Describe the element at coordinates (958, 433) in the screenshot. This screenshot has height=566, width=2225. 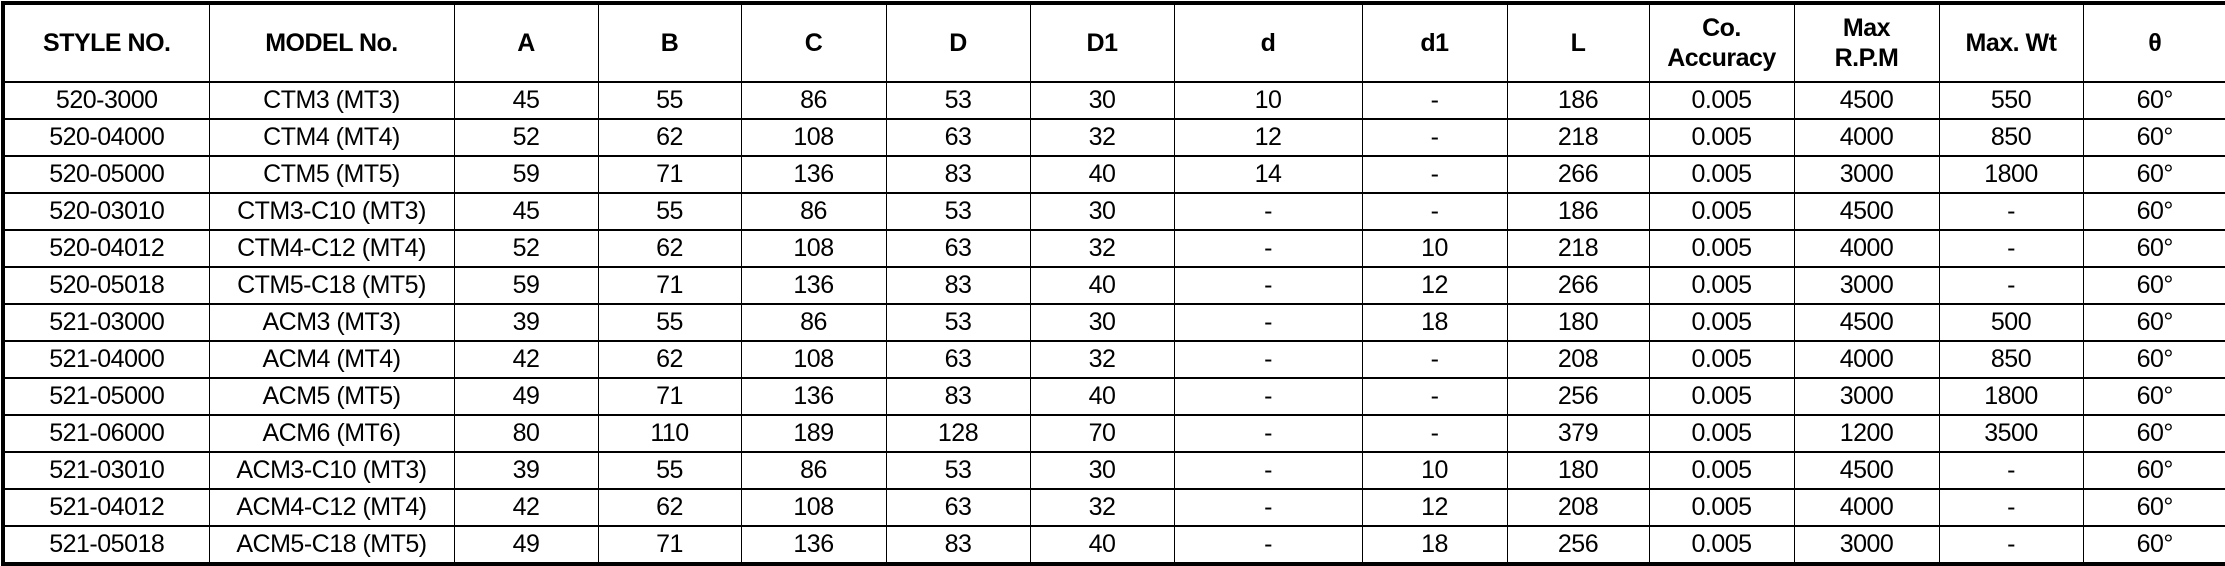
I see `cell-d: 128` at that location.